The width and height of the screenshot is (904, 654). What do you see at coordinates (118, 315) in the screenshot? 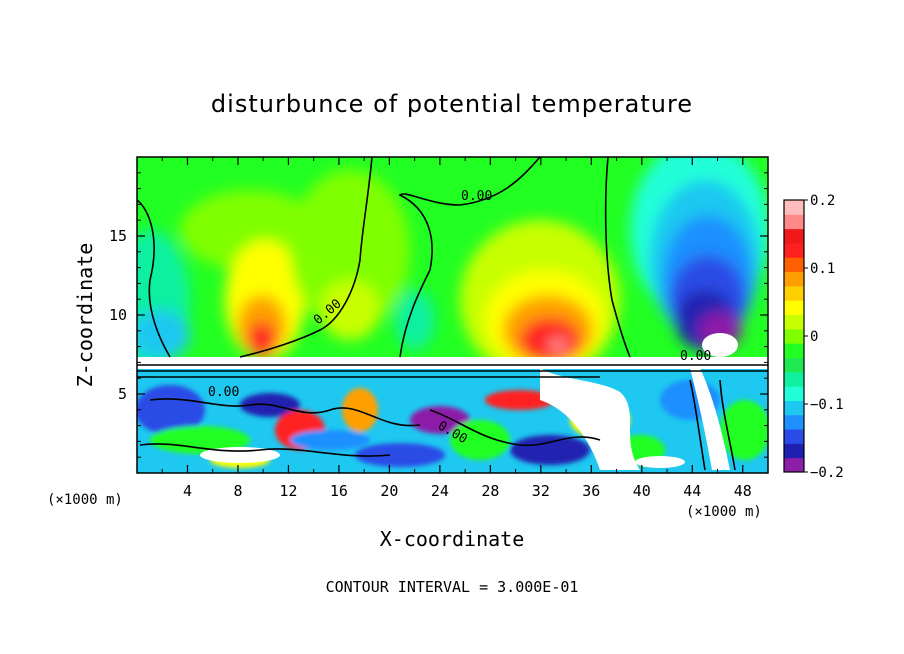
I see `y-tick-label: 10` at bounding box center [118, 315].